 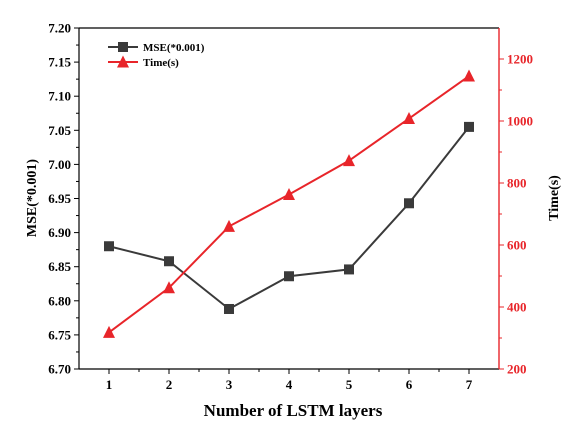 What do you see at coordinates (59, 300) in the screenshot?
I see `left-y-tick-label: 6.80` at bounding box center [59, 300].